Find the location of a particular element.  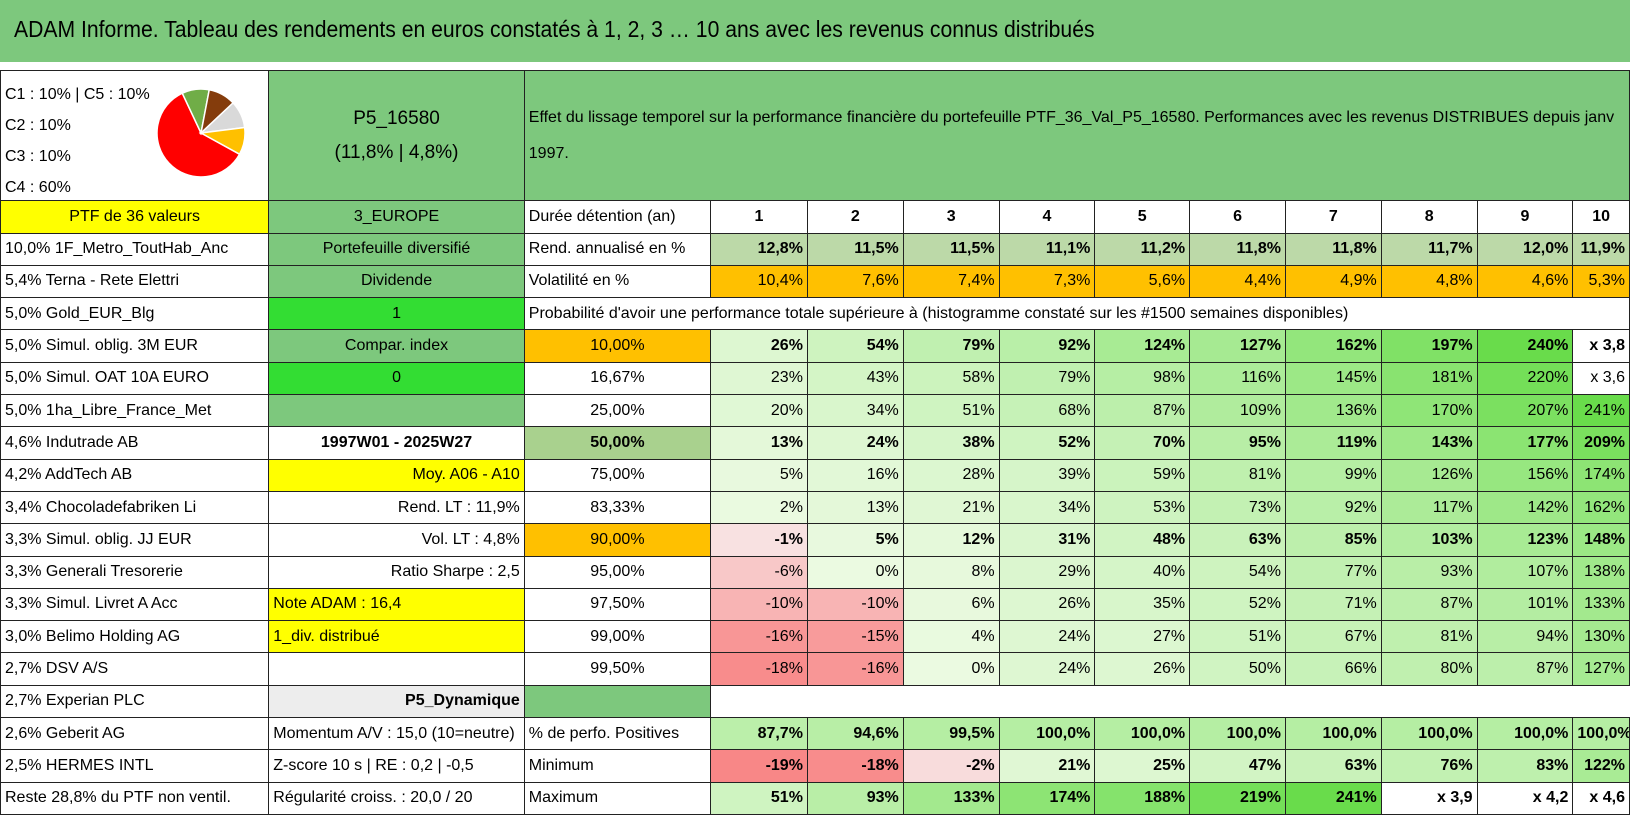

probability-level: 10,00% is located at coordinates (617, 346).